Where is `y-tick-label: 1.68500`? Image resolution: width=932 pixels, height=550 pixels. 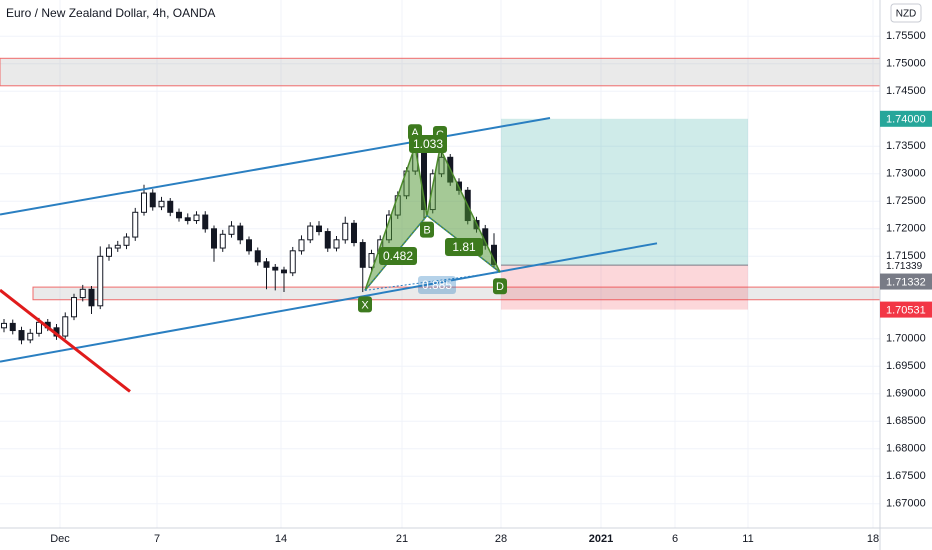 y-tick-label: 1.68500 is located at coordinates (906, 421).